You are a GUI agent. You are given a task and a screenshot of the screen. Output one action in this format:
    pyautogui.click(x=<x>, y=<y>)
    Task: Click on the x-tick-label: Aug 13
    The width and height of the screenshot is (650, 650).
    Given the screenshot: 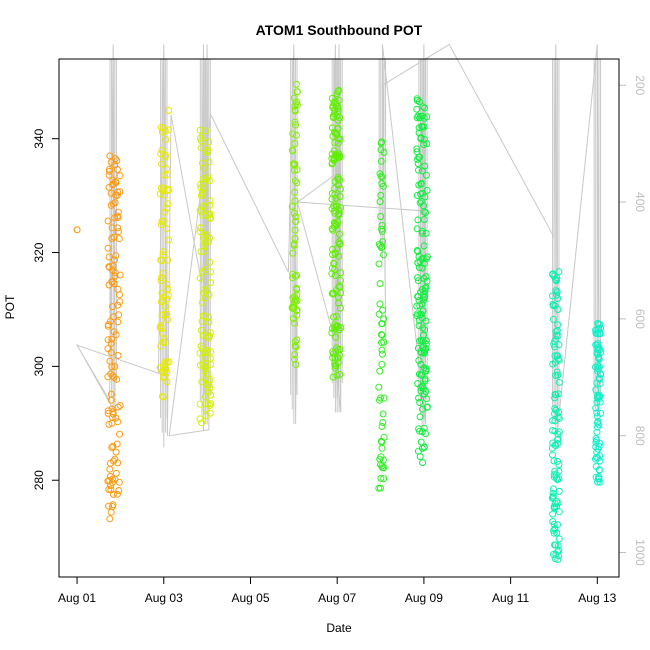 What is the action you would take?
    pyautogui.click(x=597, y=598)
    